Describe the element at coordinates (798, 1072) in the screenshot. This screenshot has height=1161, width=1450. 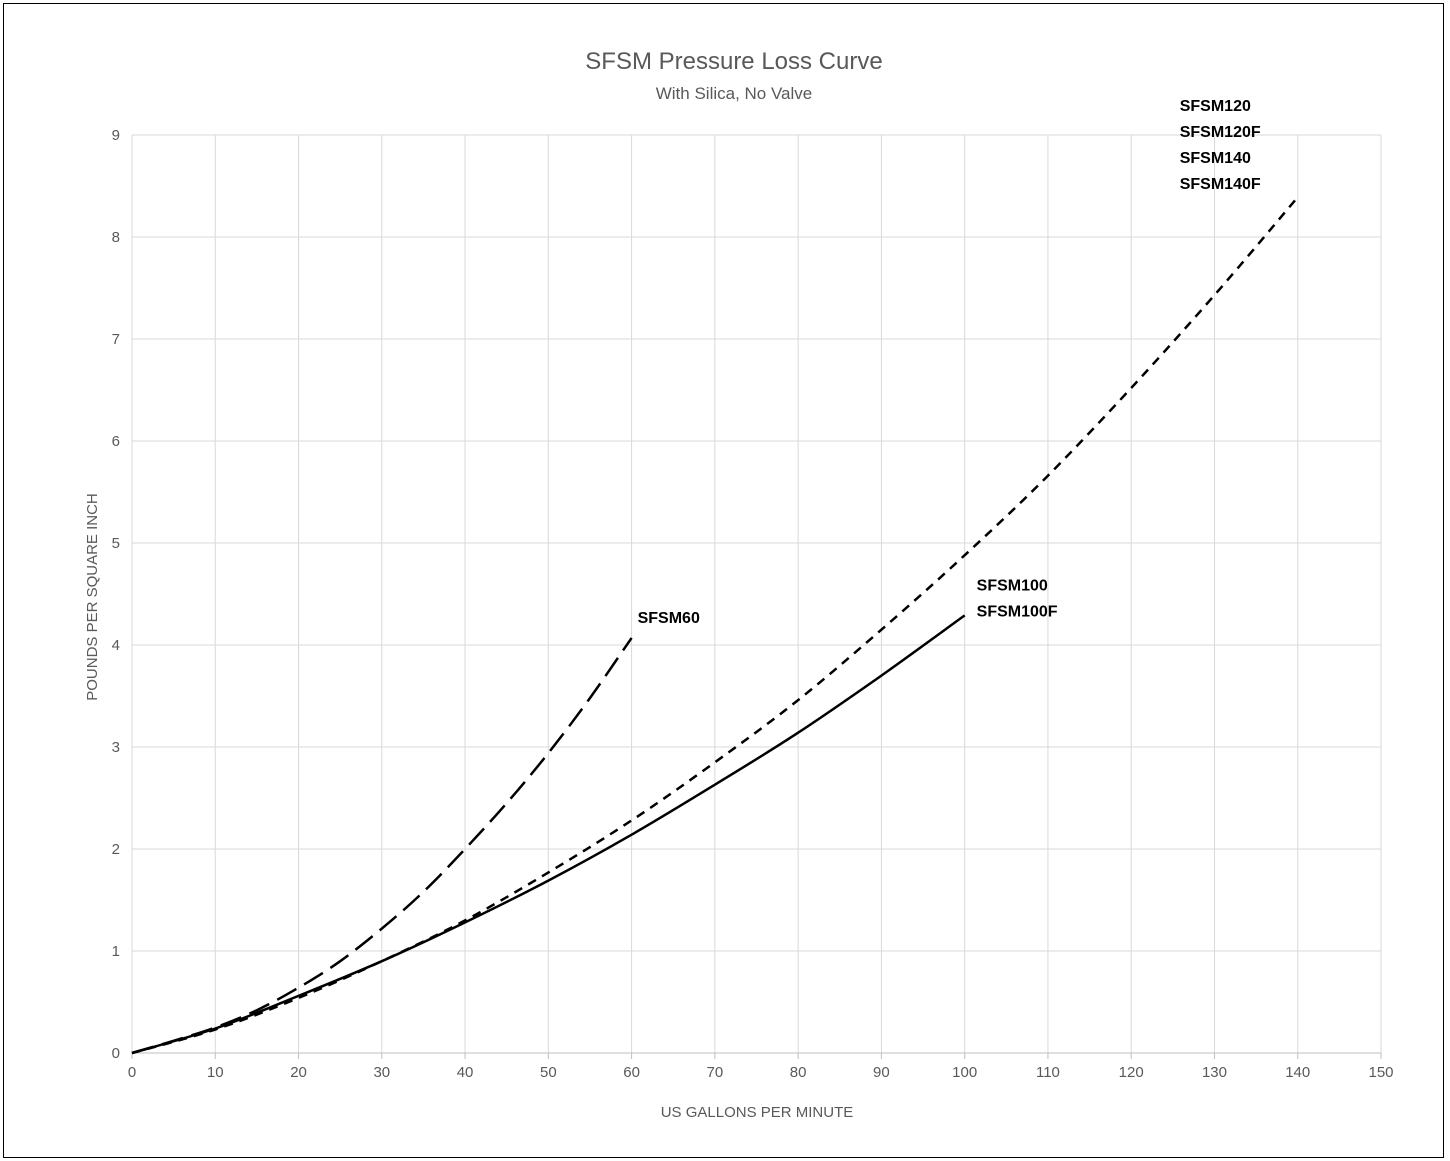
I see `x-tick-label: 80` at that location.